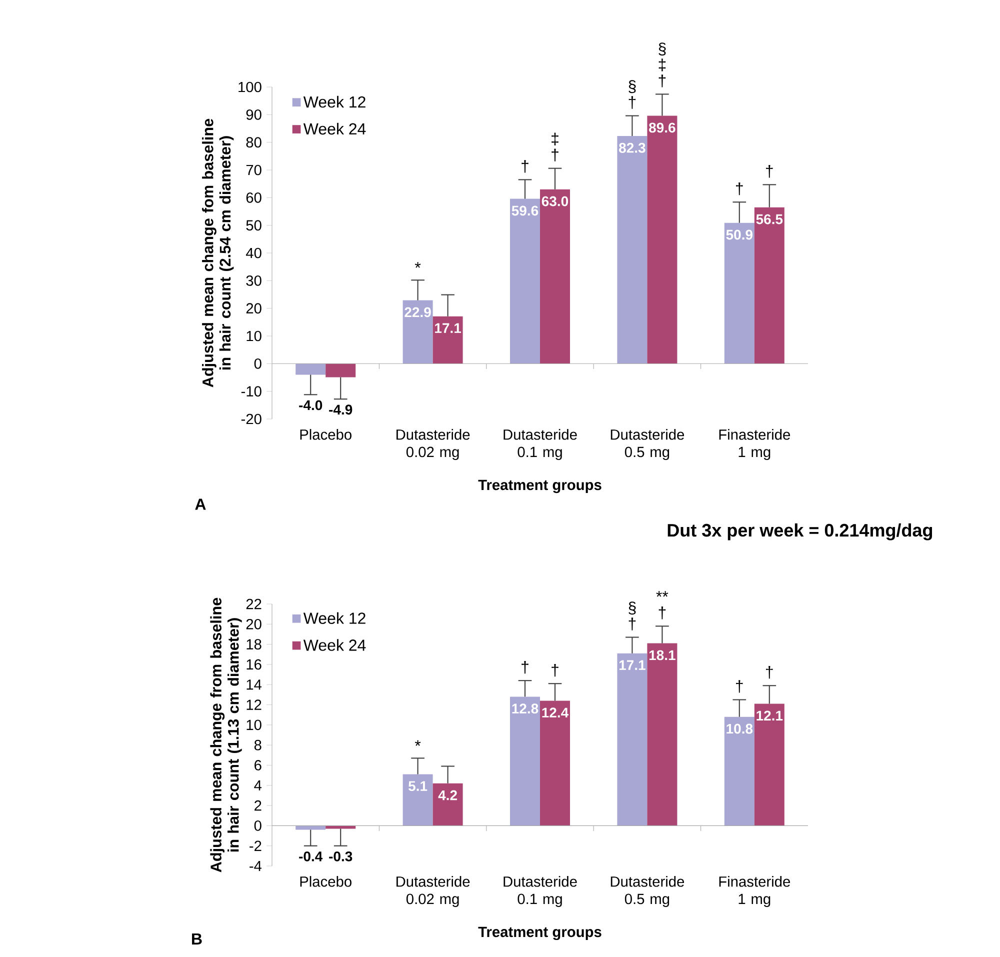 This screenshot has width=1000, height=957. What do you see at coordinates (256, 845) in the screenshot?
I see `y-tick-label: -2` at bounding box center [256, 845].